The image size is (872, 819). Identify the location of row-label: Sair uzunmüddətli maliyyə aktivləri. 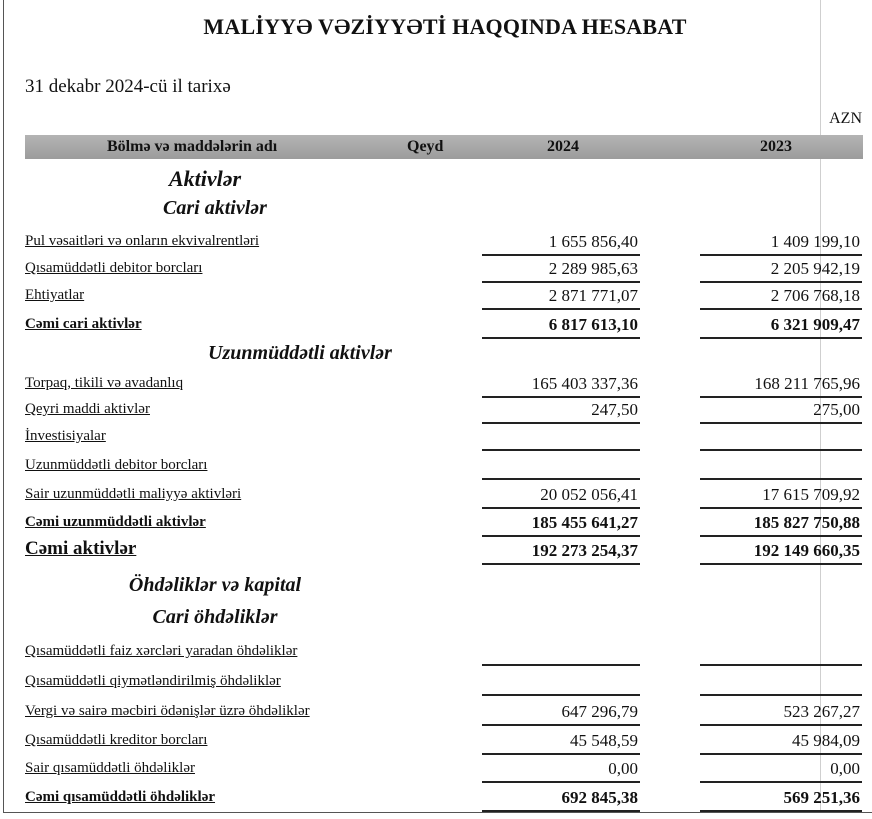
(133, 494).